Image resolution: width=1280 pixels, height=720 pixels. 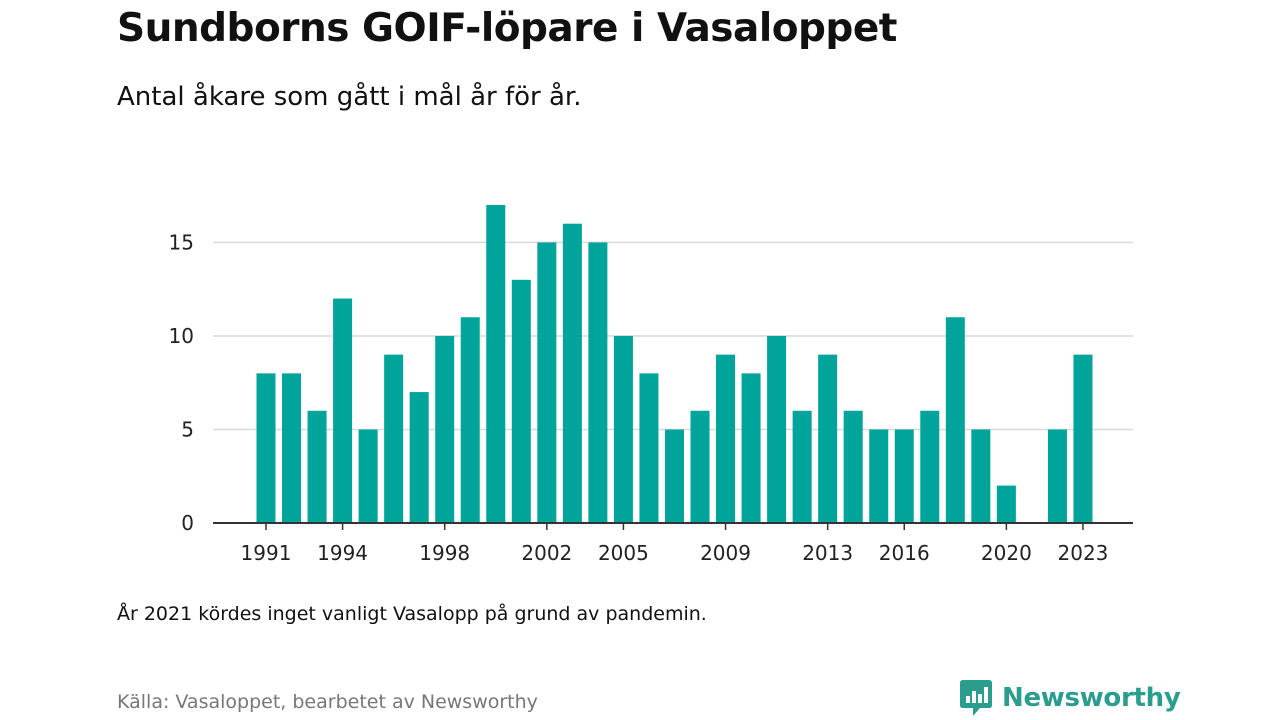 I want to click on bar-1996, so click(x=394, y=438).